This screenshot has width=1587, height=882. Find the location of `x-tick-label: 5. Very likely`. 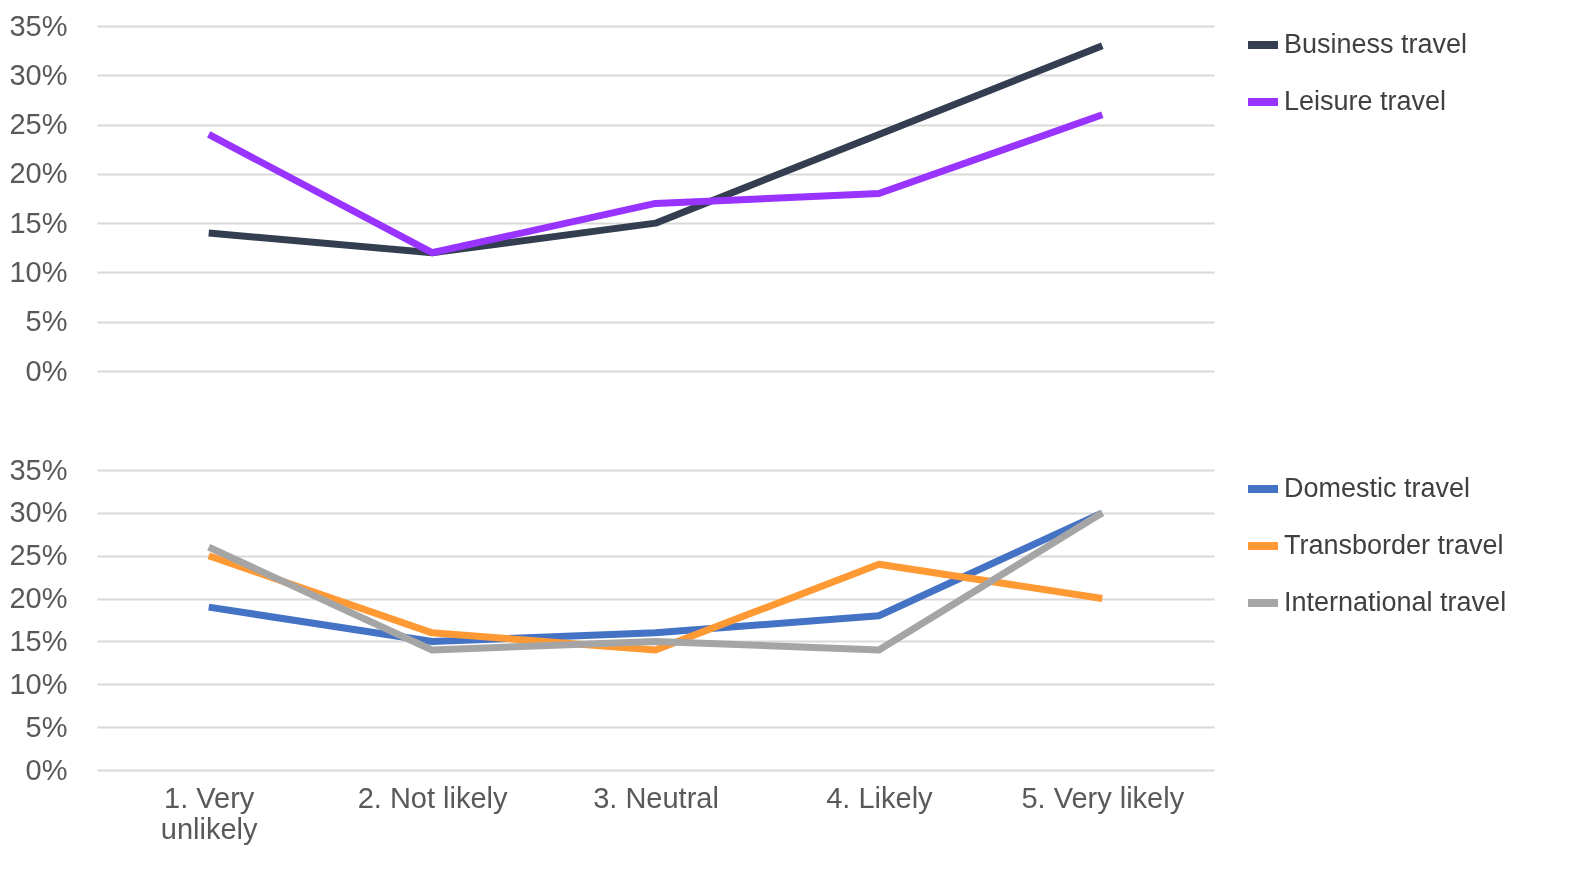

x-tick-label: 5. Very likely is located at coordinates (1103, 797).